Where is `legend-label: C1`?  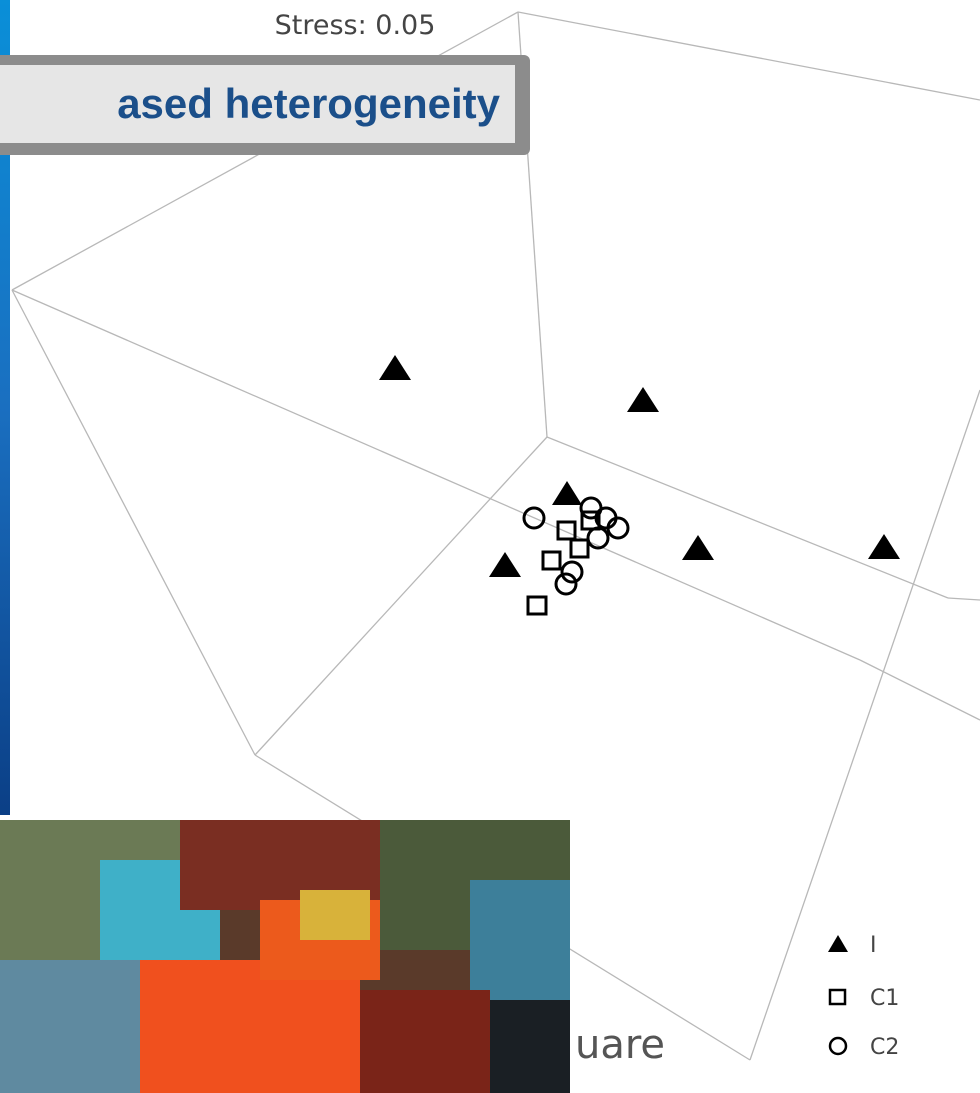 legend-label: C1 is located at coordinates (884, 998).